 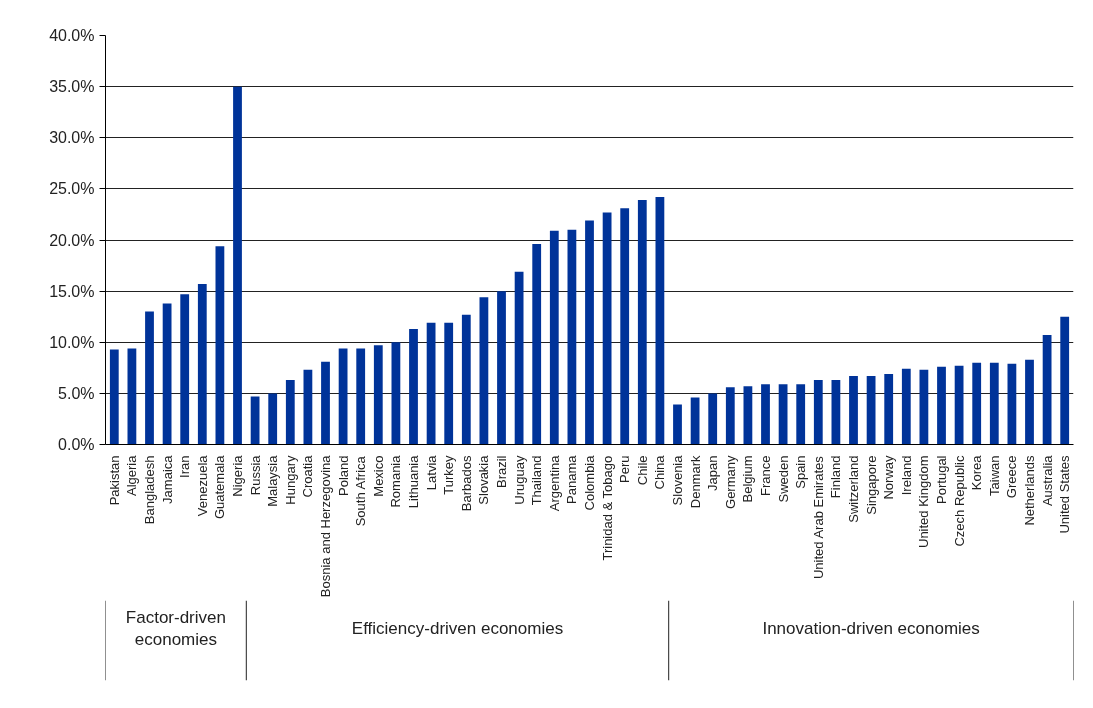 What do you see at coordinates (501, 472) in the screenshot?
I see `x-tick-label: Brazil` at bounding box center [501, 472].